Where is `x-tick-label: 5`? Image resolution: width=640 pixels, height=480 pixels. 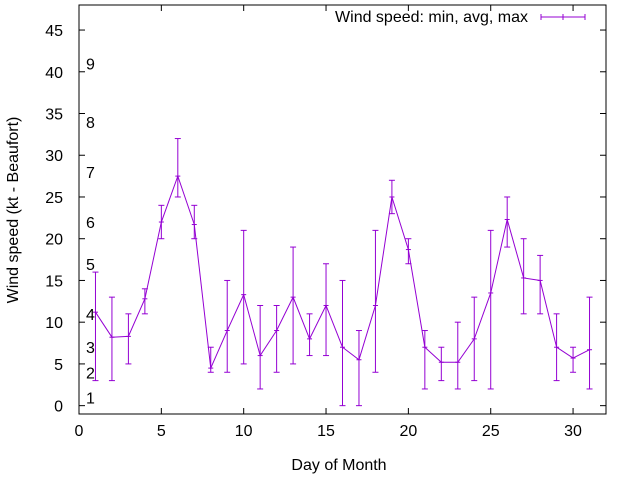 x-tick-label: 5 is located at coordinates (161, 431).